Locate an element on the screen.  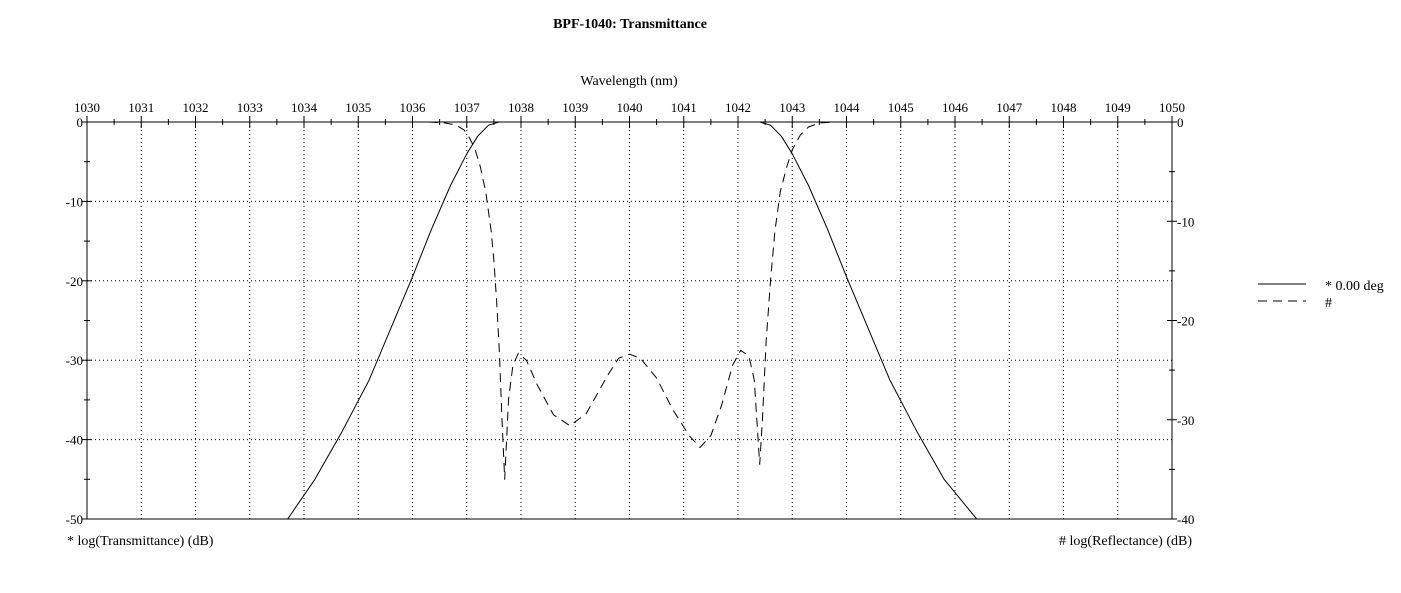
x-tick-label: 1030 is located at coordinates (87, 107).